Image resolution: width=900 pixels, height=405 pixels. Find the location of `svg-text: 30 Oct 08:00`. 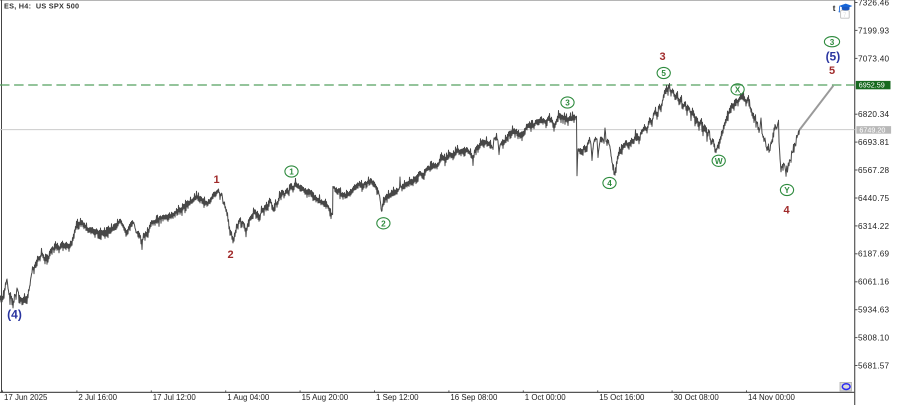

svg-text: 30 Oct 08:00 is located at coordinates (697, 397).